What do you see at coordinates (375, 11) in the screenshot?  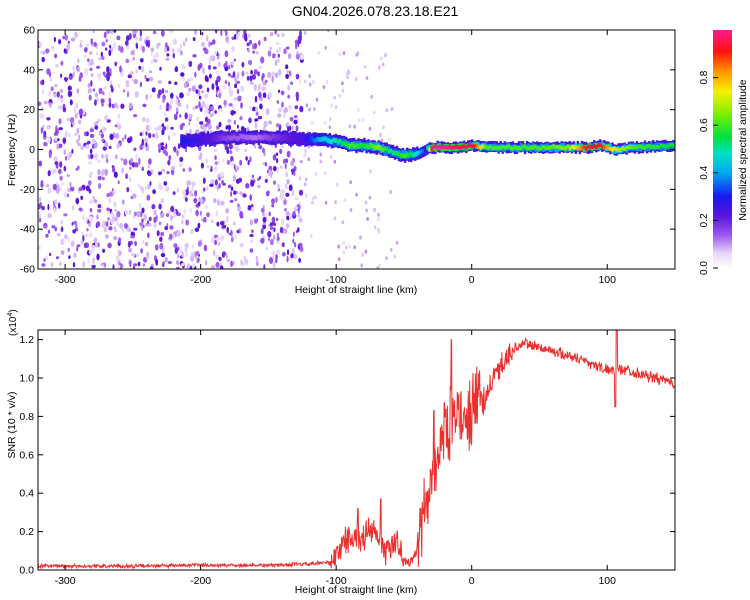 I see `chart-title: GN04.2026.078.23.18.E21` at bounding box center [375, 11].